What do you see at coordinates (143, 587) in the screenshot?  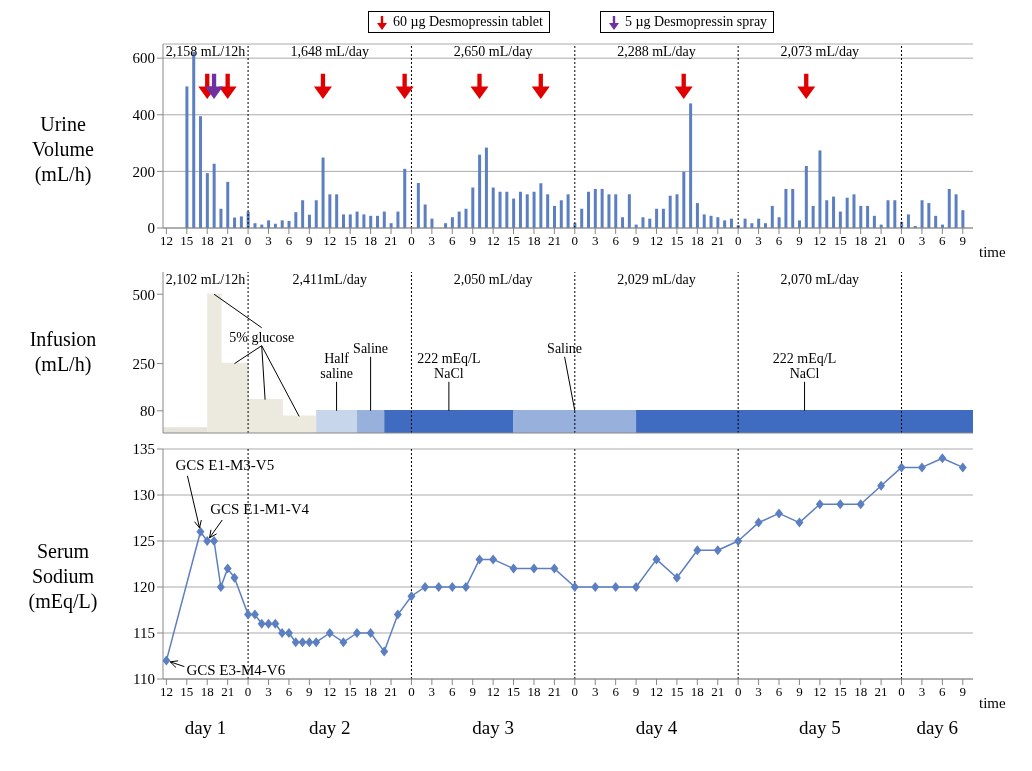 I see `y-tick-label: 120` at bounding box center [143, 587].